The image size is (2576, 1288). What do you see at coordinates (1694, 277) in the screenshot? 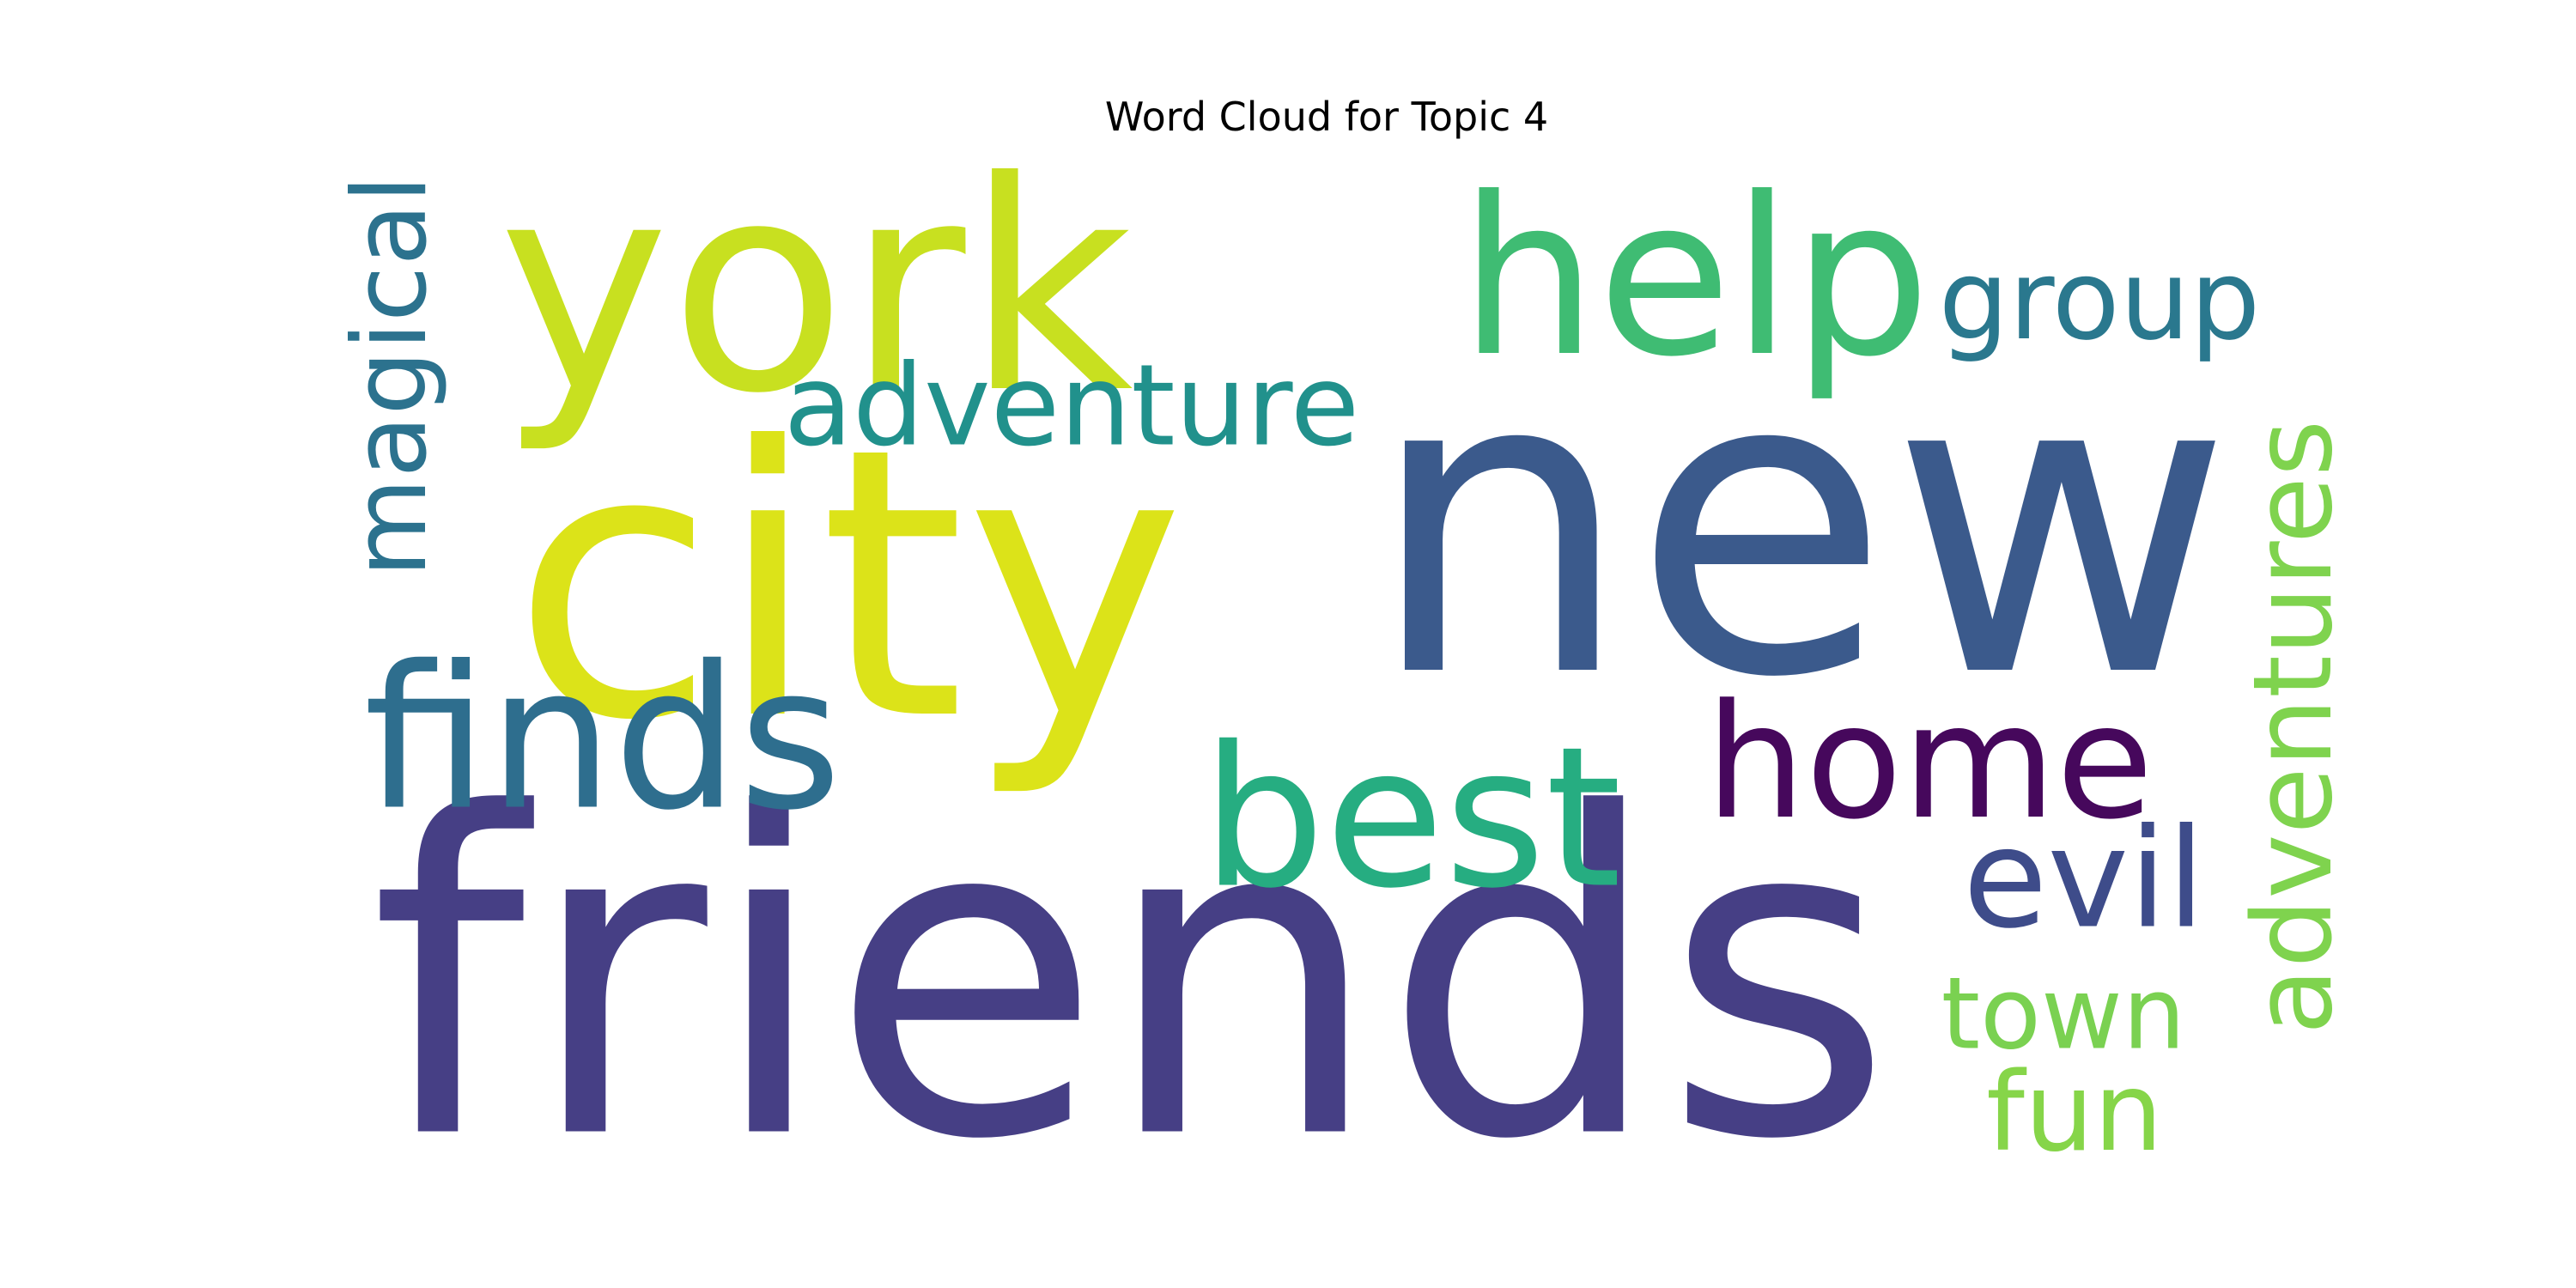
I see `word-help: help` at bounding box center [1694, 277].